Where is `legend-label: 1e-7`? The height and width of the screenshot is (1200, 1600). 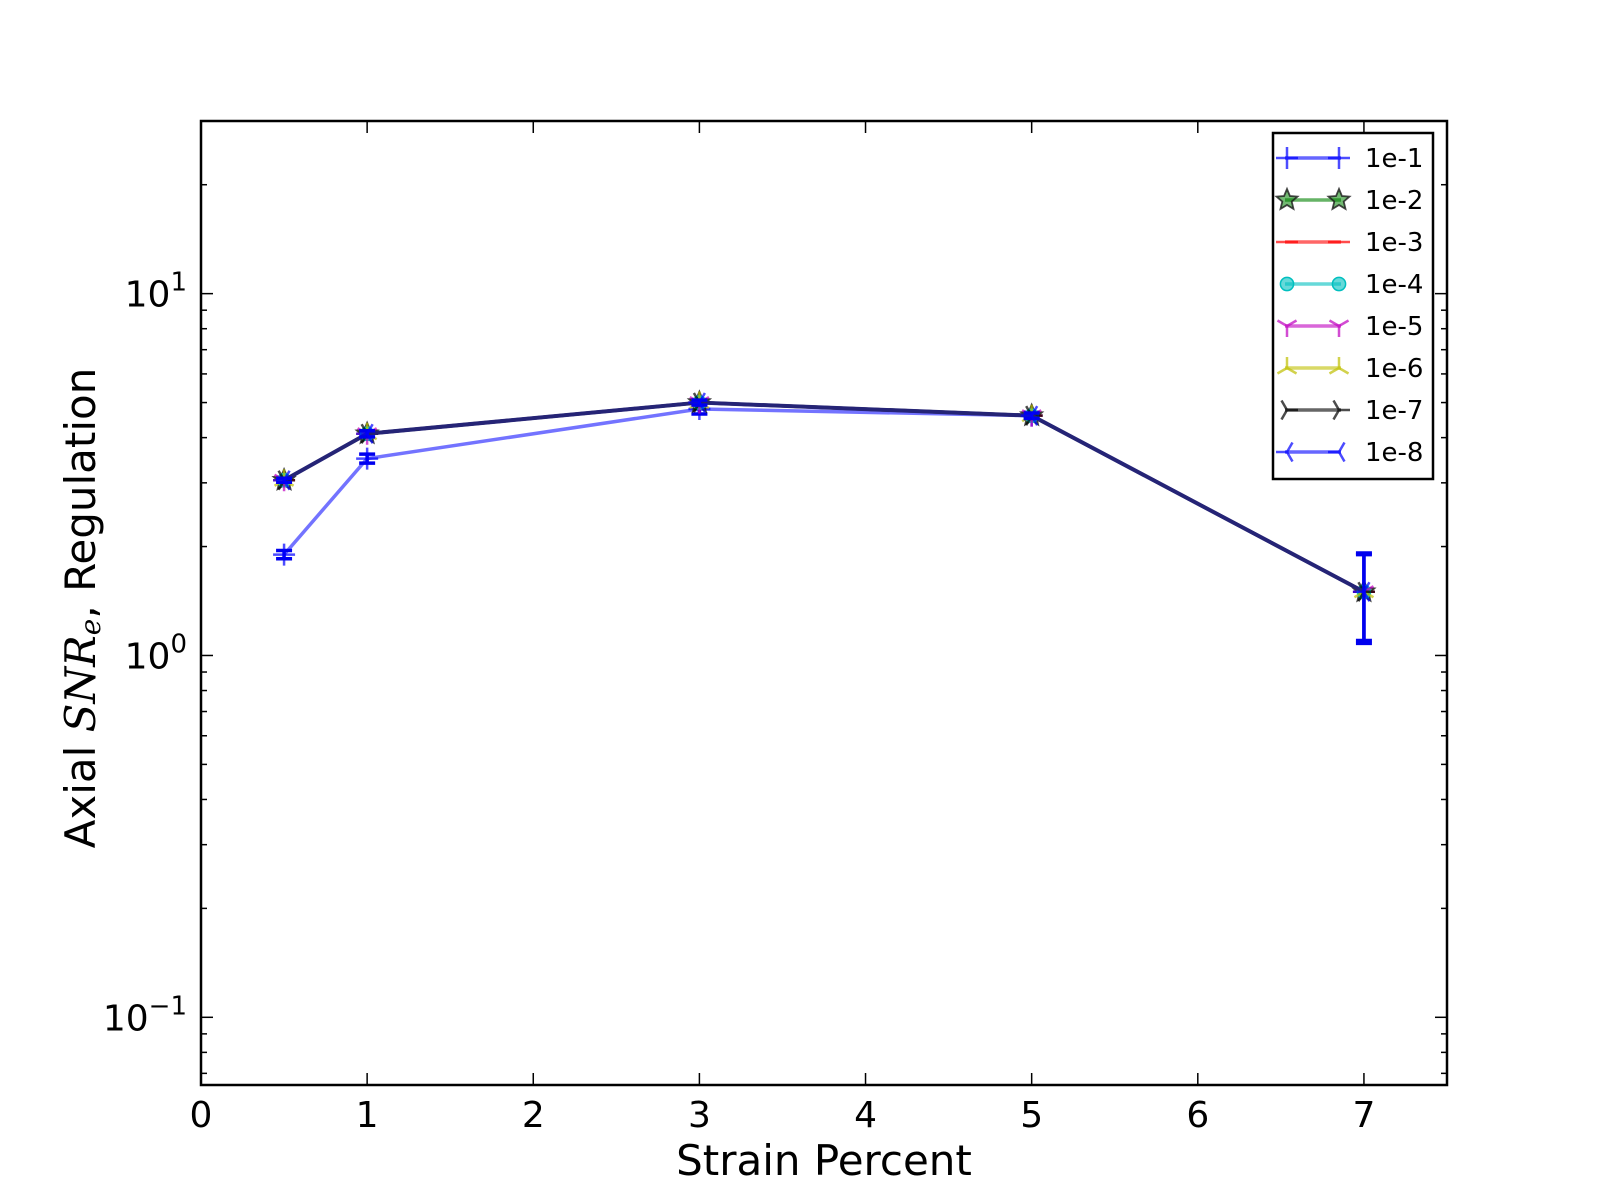
legend-label: 1e-7 is located at coordinates (1394, 411).